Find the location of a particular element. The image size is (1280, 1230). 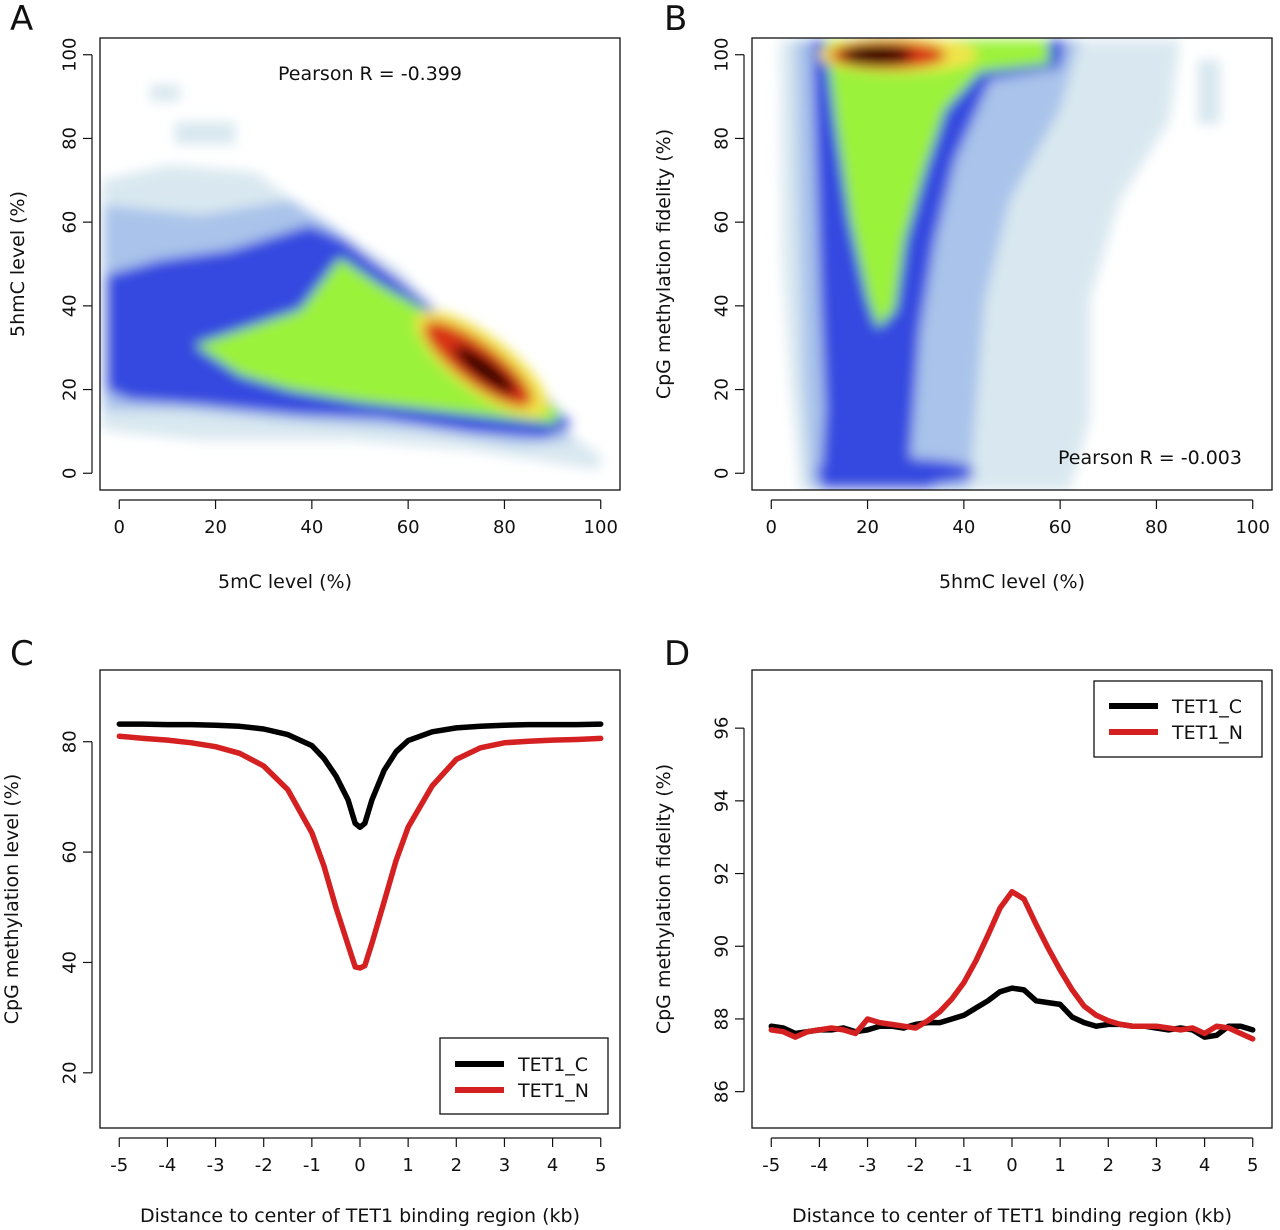

y-tick-label: 92 is located at coordinates (722, 873).